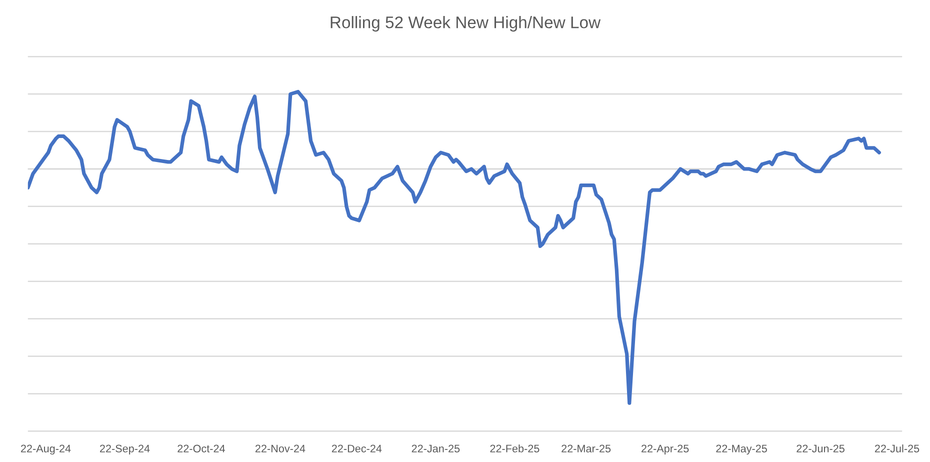 This screenshot has width=930, height=462. Describe the element at coordinates (897, 448) in the screenshot. I see `x-tick-label: 22-Jul-25` at that location.